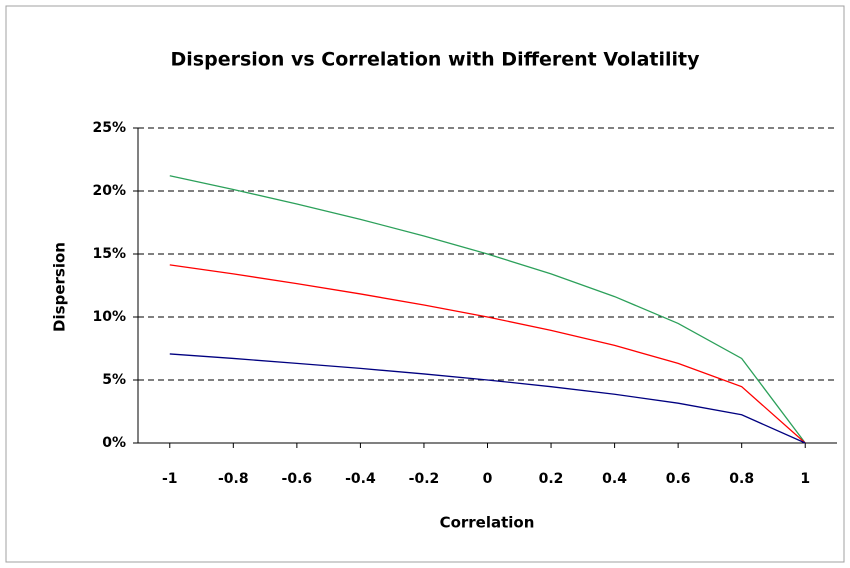 The image size is (850, 568). I want to click on y-tick-label: 25%, so click(109, 128).